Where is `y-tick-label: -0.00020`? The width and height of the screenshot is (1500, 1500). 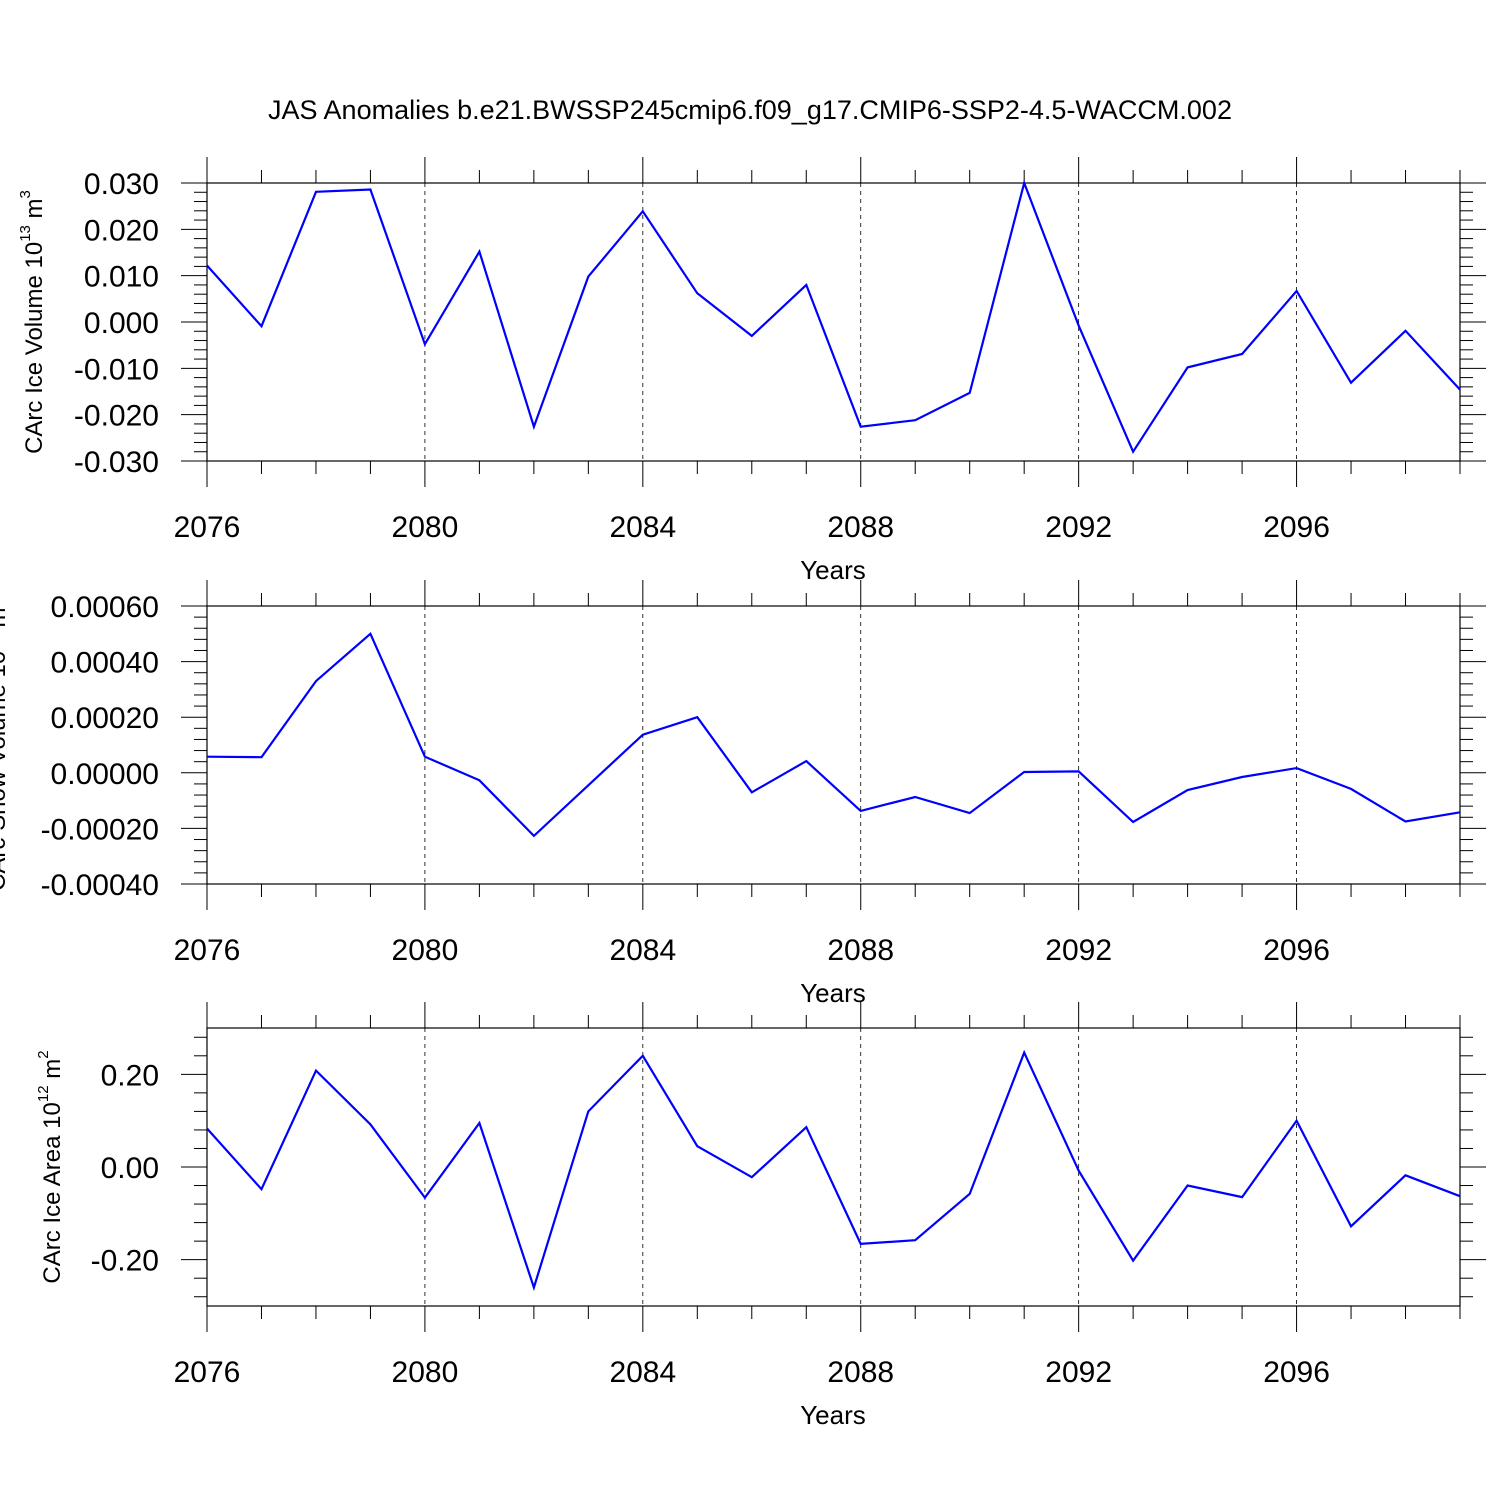
y-tick-label: -0.00020 is located at coordinates (100, 829).